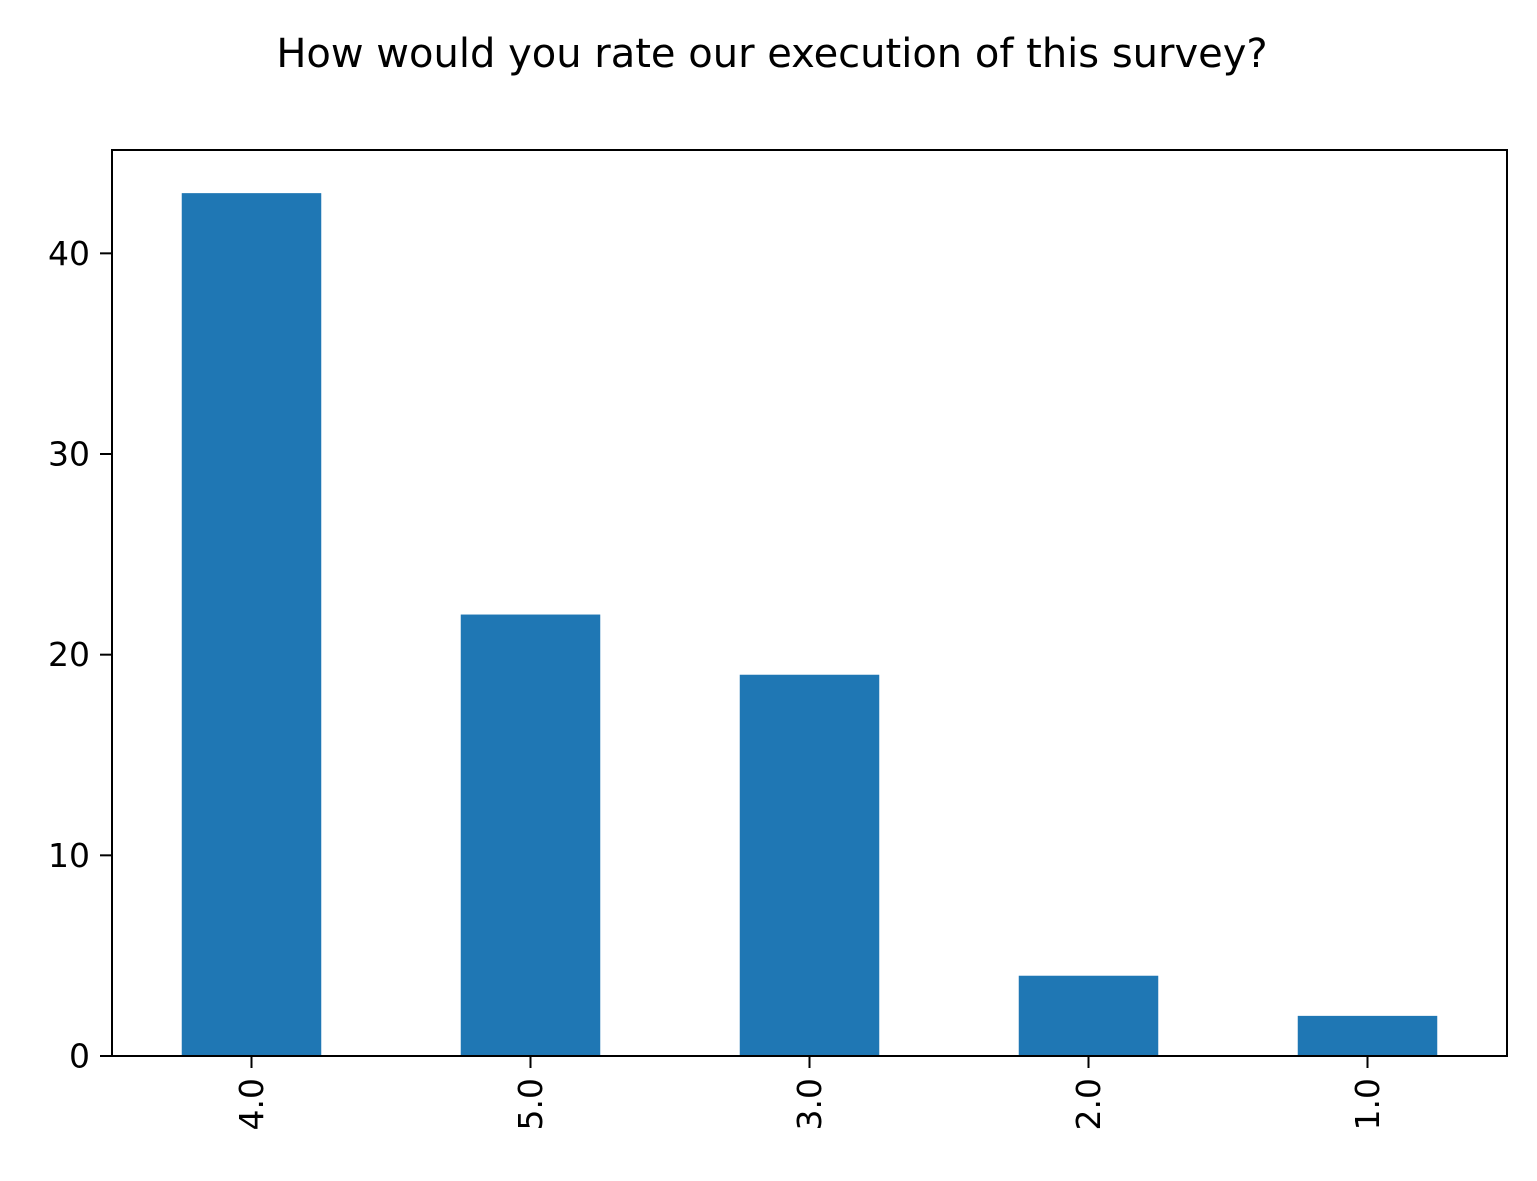 The height and width of the screenshot is (1181, 1537). I want to click on bar-3.0, so click(809, 865).